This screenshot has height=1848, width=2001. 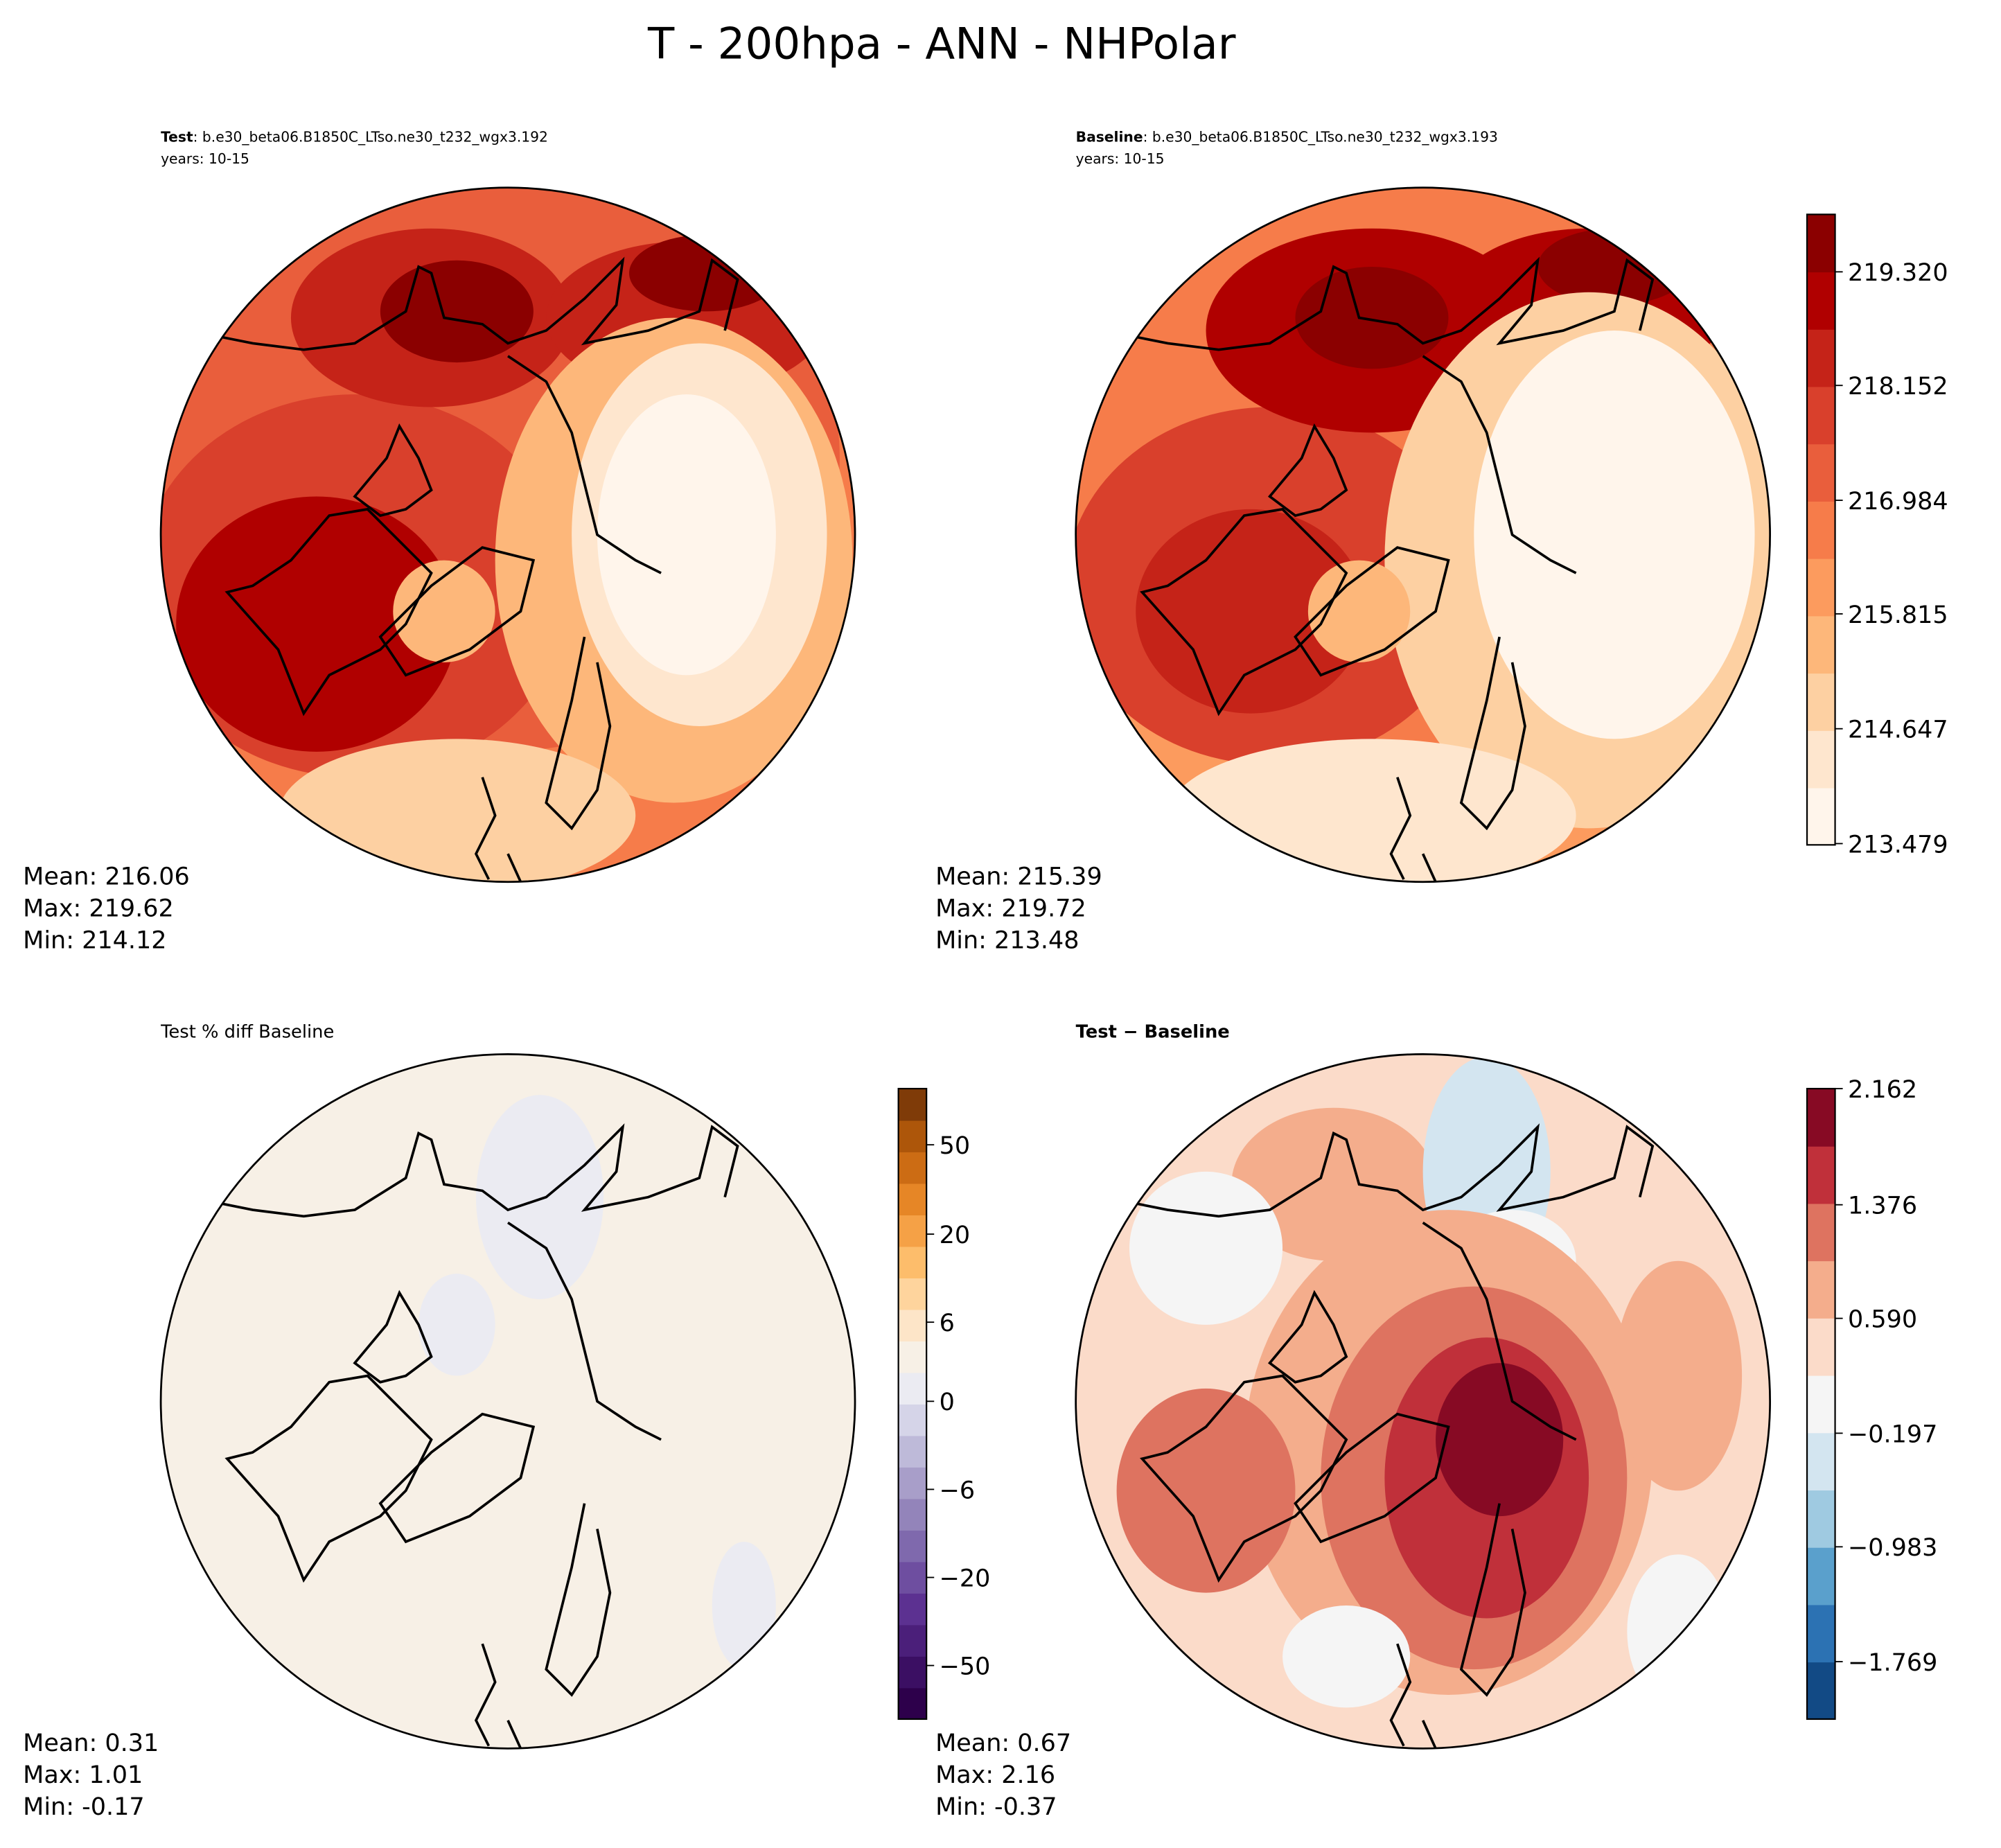 What do you see at coordinates (966, 1667) in the screenshot?
I see `colorbar-tick-label: −50` at bounding box center [966, 1667].